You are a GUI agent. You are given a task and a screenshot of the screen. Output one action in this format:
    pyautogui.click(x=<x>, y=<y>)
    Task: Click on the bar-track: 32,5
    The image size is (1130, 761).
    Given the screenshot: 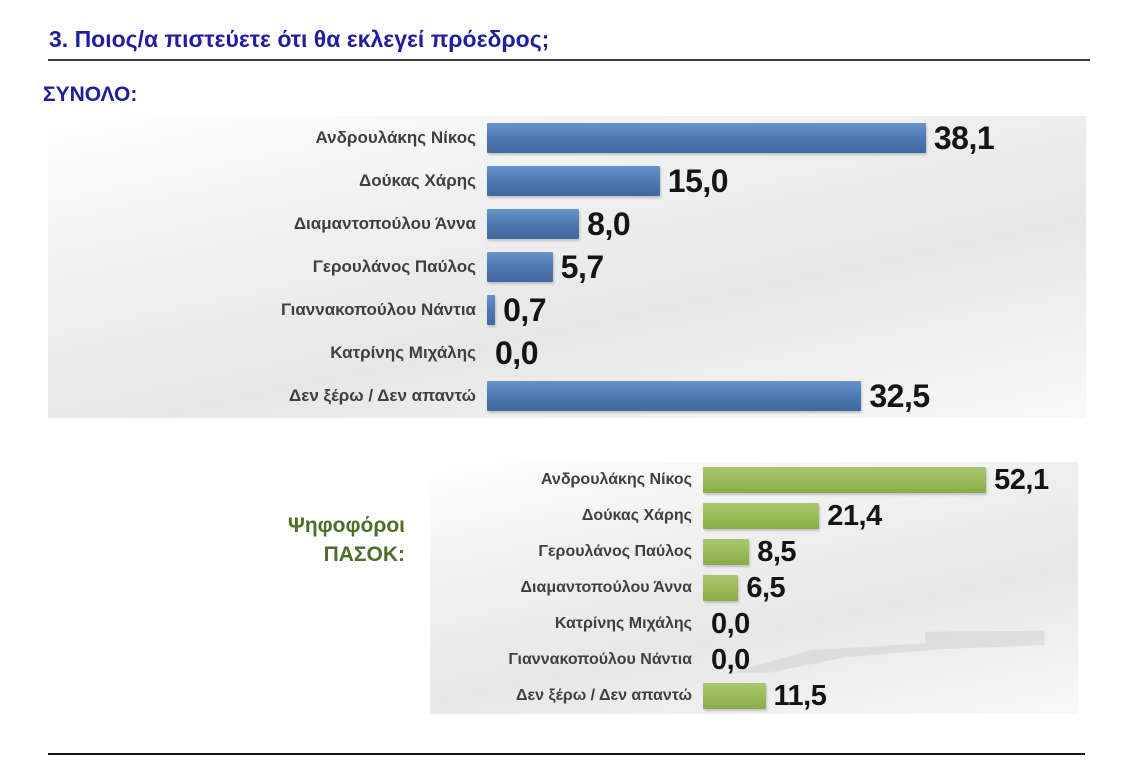 What is the action you would take?
    pyautogui.click(x=786, y=396)
    